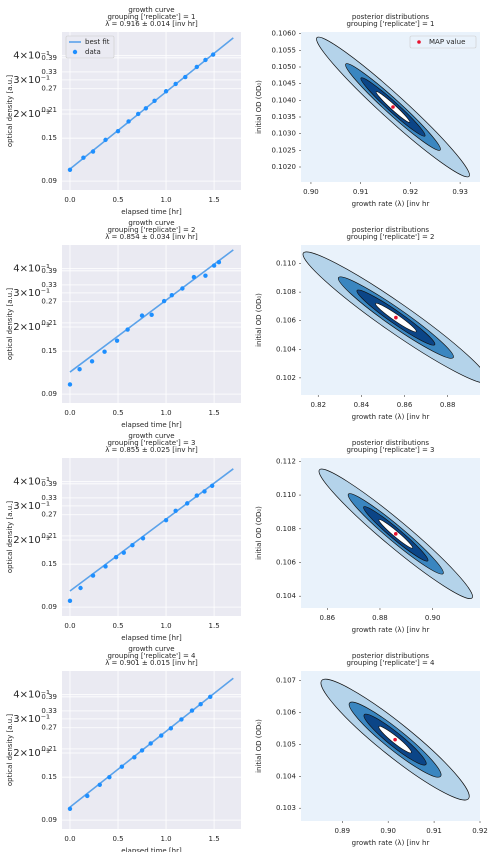 The width and height of the screenshot is (492, 852). Describe the element at coordinates (31, 506) in the screenshot. I see `y-tick-label: 3×10⁻¹` at that location.